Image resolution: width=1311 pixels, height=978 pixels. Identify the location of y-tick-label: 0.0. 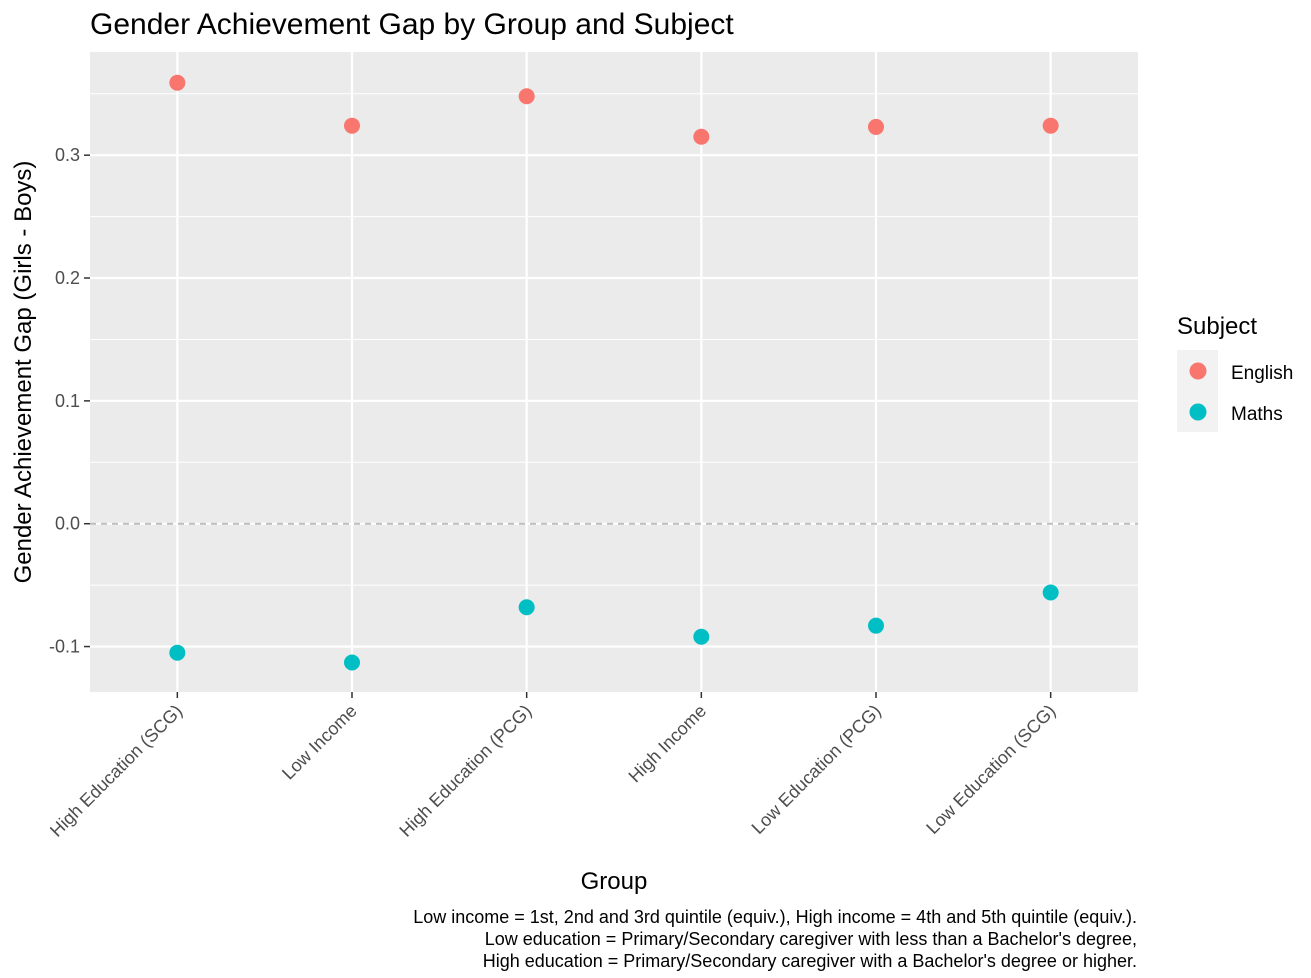
(67, 524).